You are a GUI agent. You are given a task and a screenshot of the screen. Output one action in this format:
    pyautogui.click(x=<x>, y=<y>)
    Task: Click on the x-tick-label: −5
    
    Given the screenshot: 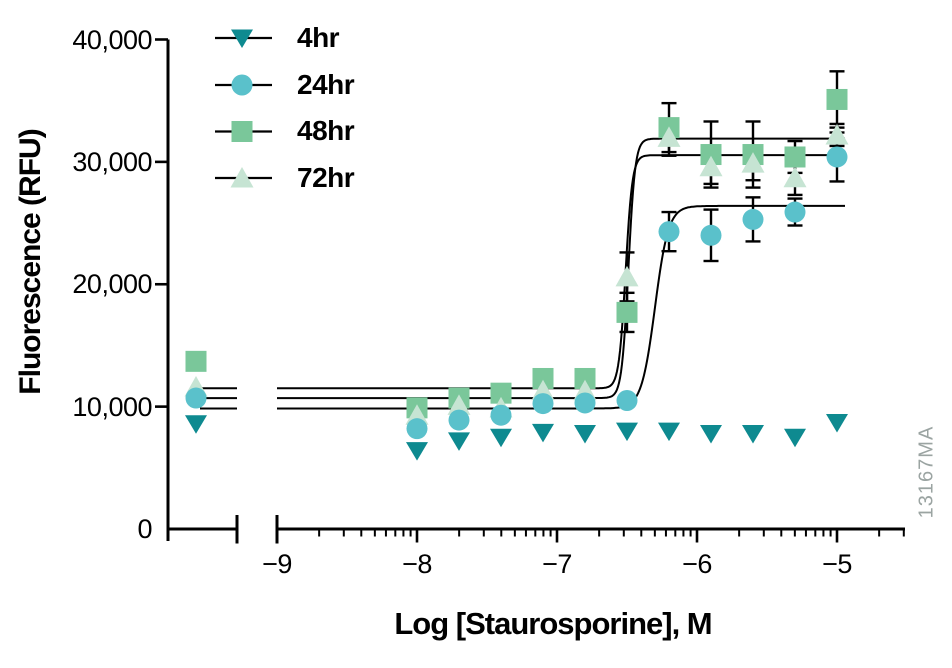 What is the action you would take?
    pyautogui.click(x=837, y=564)
    